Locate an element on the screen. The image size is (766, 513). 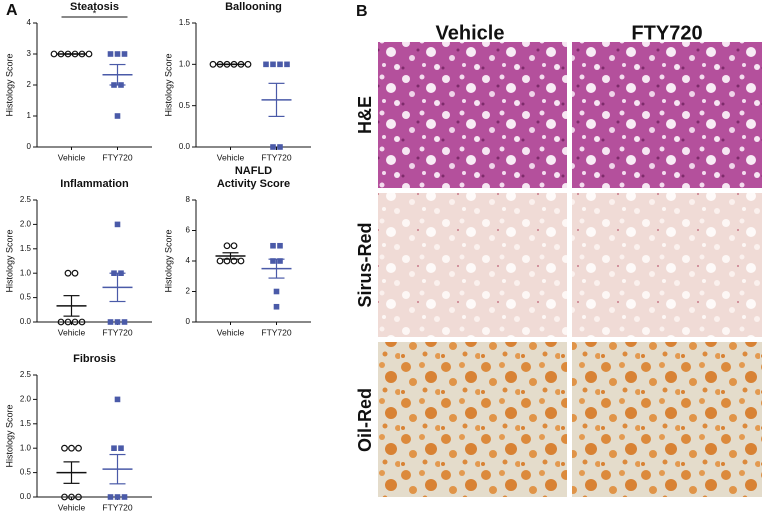
row-label: H&E is located at coordinates (365, 115).